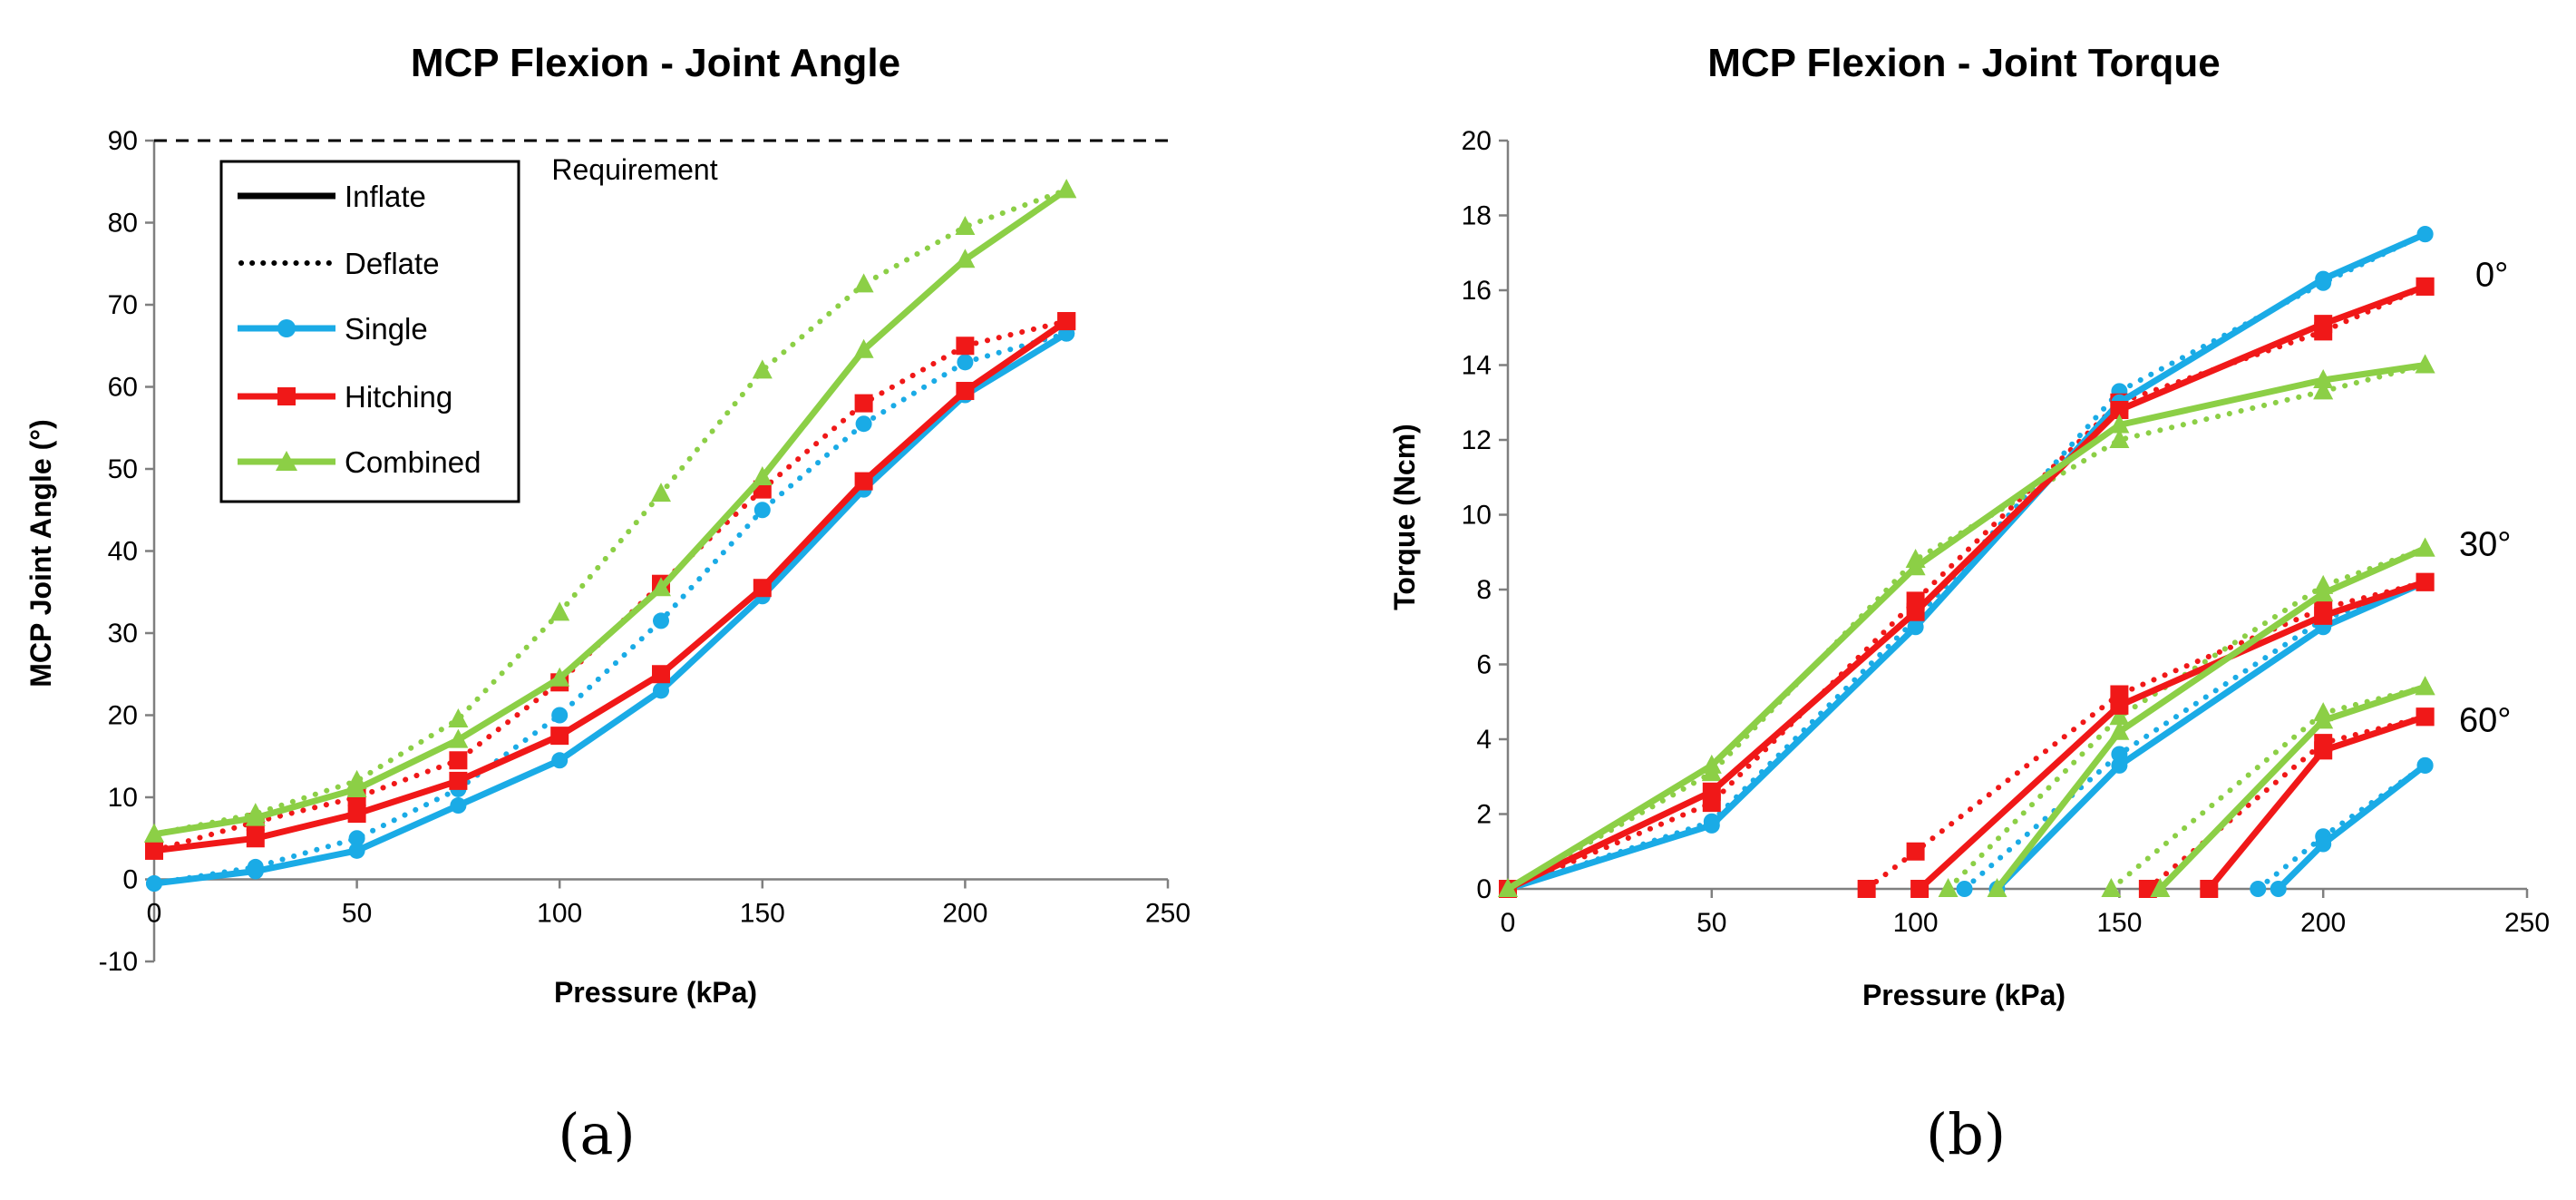  Describe the element at coordinates (655, 63) in the screenshot. I see `chart-a-title: MCP Flexion - Joint Angle` at that location.